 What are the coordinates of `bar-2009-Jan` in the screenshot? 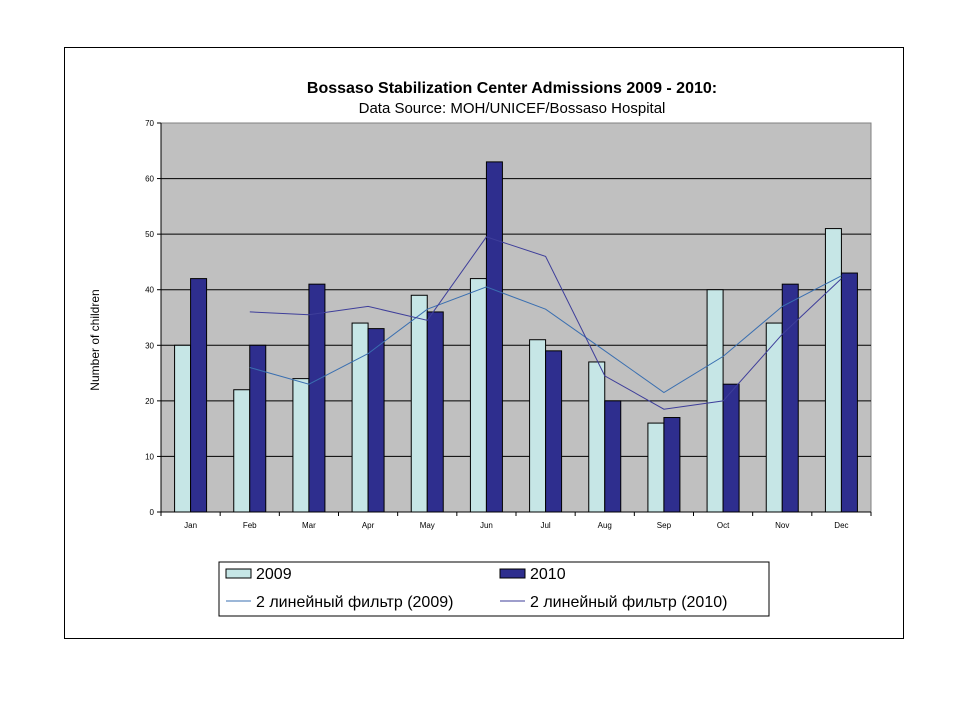 It's located at (183, 428).